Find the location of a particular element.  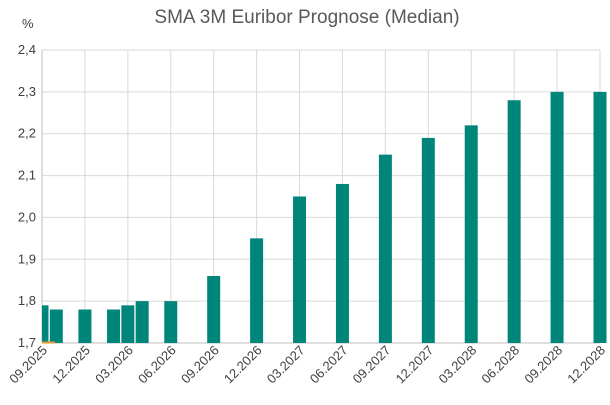

bar-03.2028 is located at coordinates (471, 234).